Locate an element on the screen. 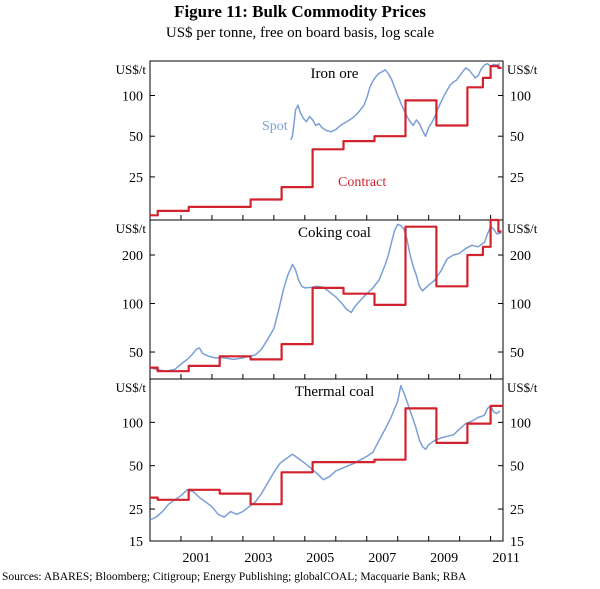 The height and width of the screenshot is (589, 600). figure-title: Figure 11: Bulk Commodity Prices is located at coordinates (300, 11).